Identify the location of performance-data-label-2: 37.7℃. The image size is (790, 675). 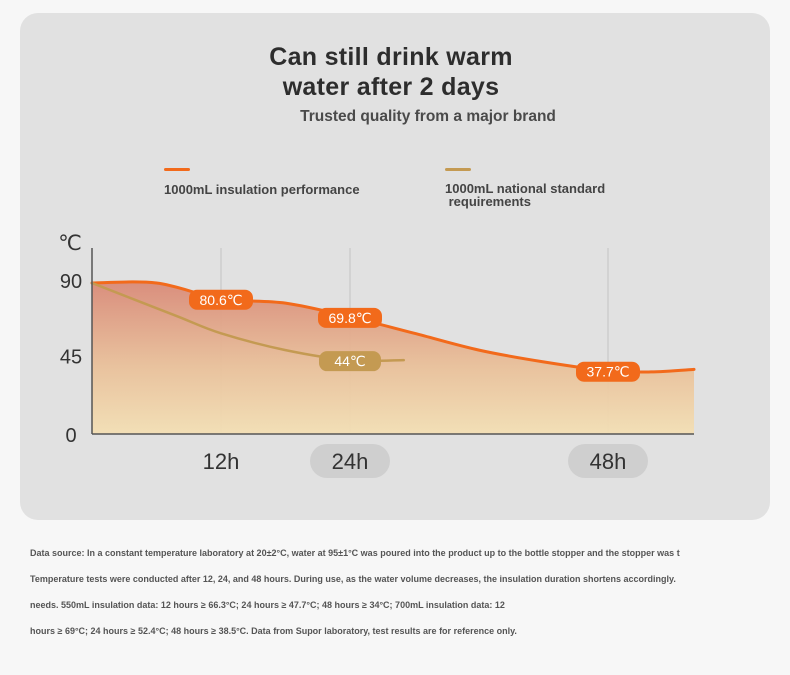
(608, 372).